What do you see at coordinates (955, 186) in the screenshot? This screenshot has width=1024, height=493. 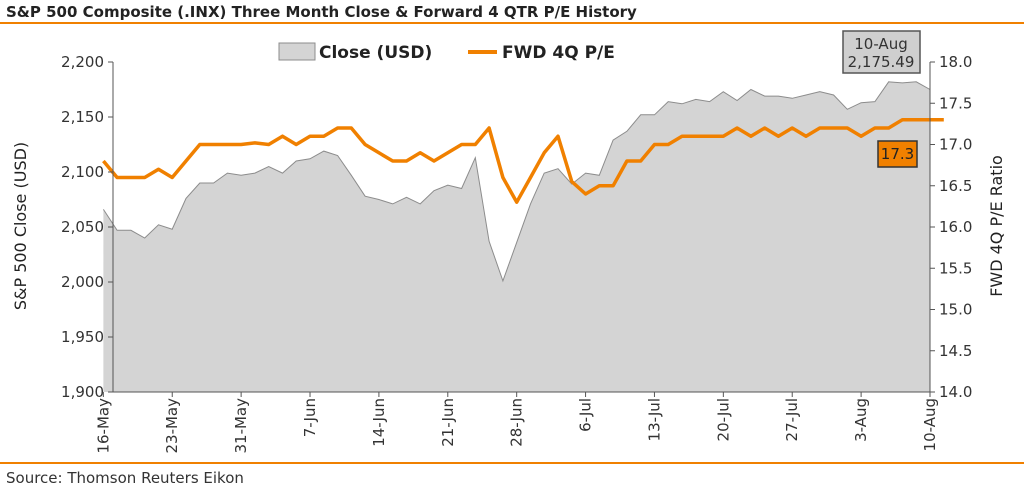 I see `y2-tick-label: 16.5` at bounding box center [955, 186].